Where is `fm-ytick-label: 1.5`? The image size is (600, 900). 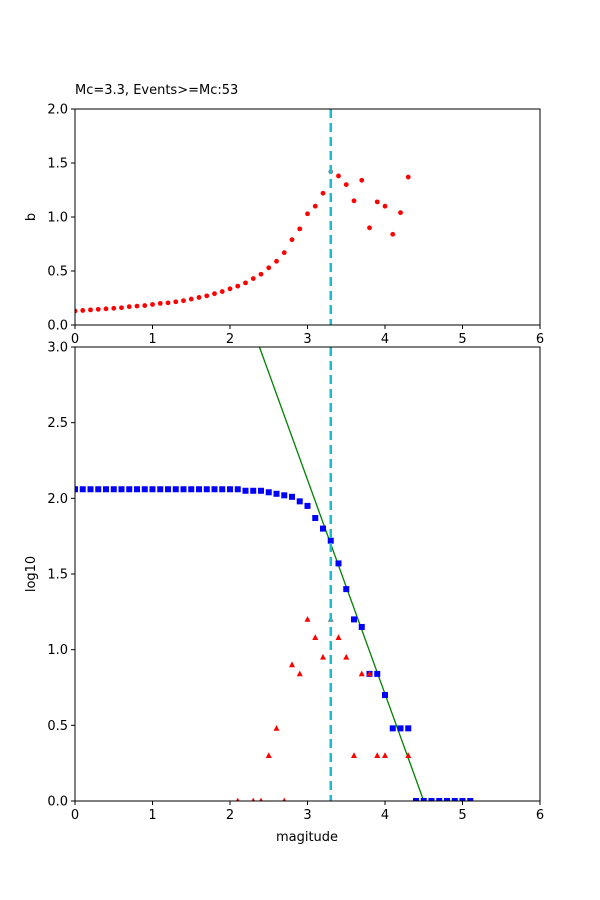 fm-ytick-label: 1.5 is located at coordinates (57, 575).